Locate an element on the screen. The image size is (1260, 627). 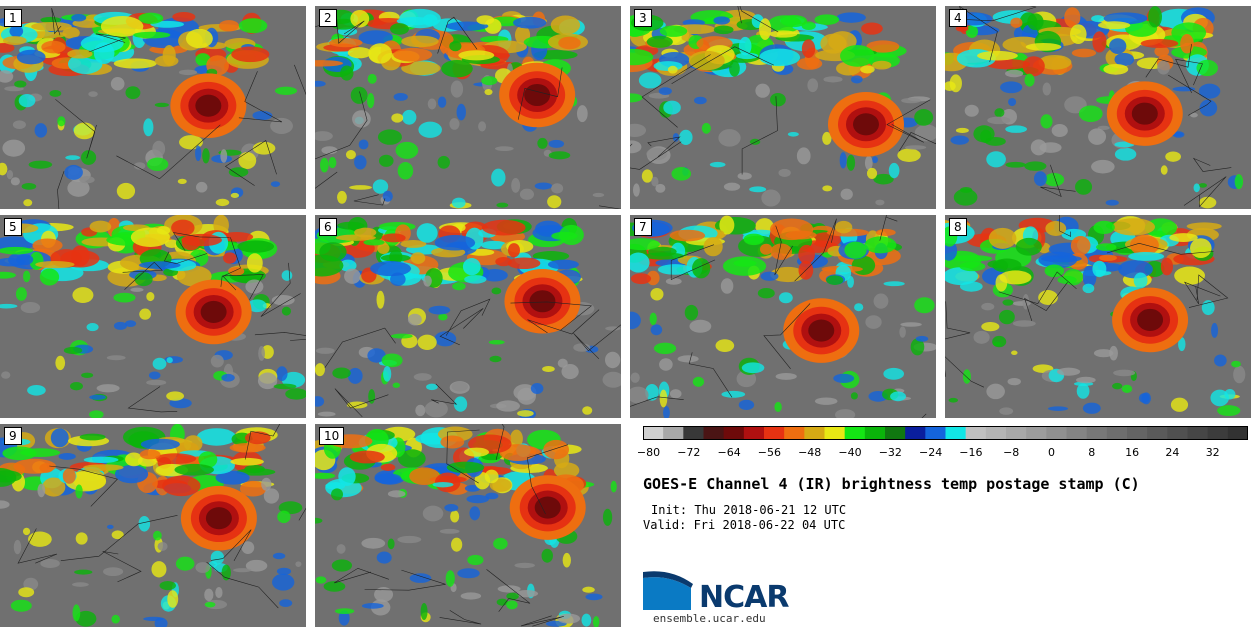
colorbar-tick-label: −56 is located at coordinates (769, 452).